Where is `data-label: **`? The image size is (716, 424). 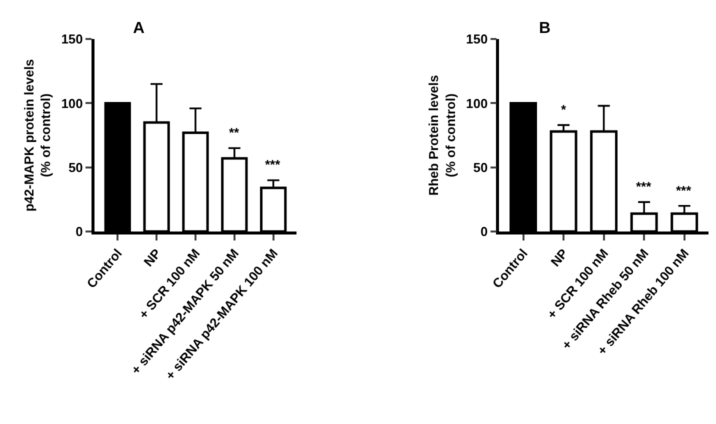
data-label: ** is located at coordinates (234, 132).